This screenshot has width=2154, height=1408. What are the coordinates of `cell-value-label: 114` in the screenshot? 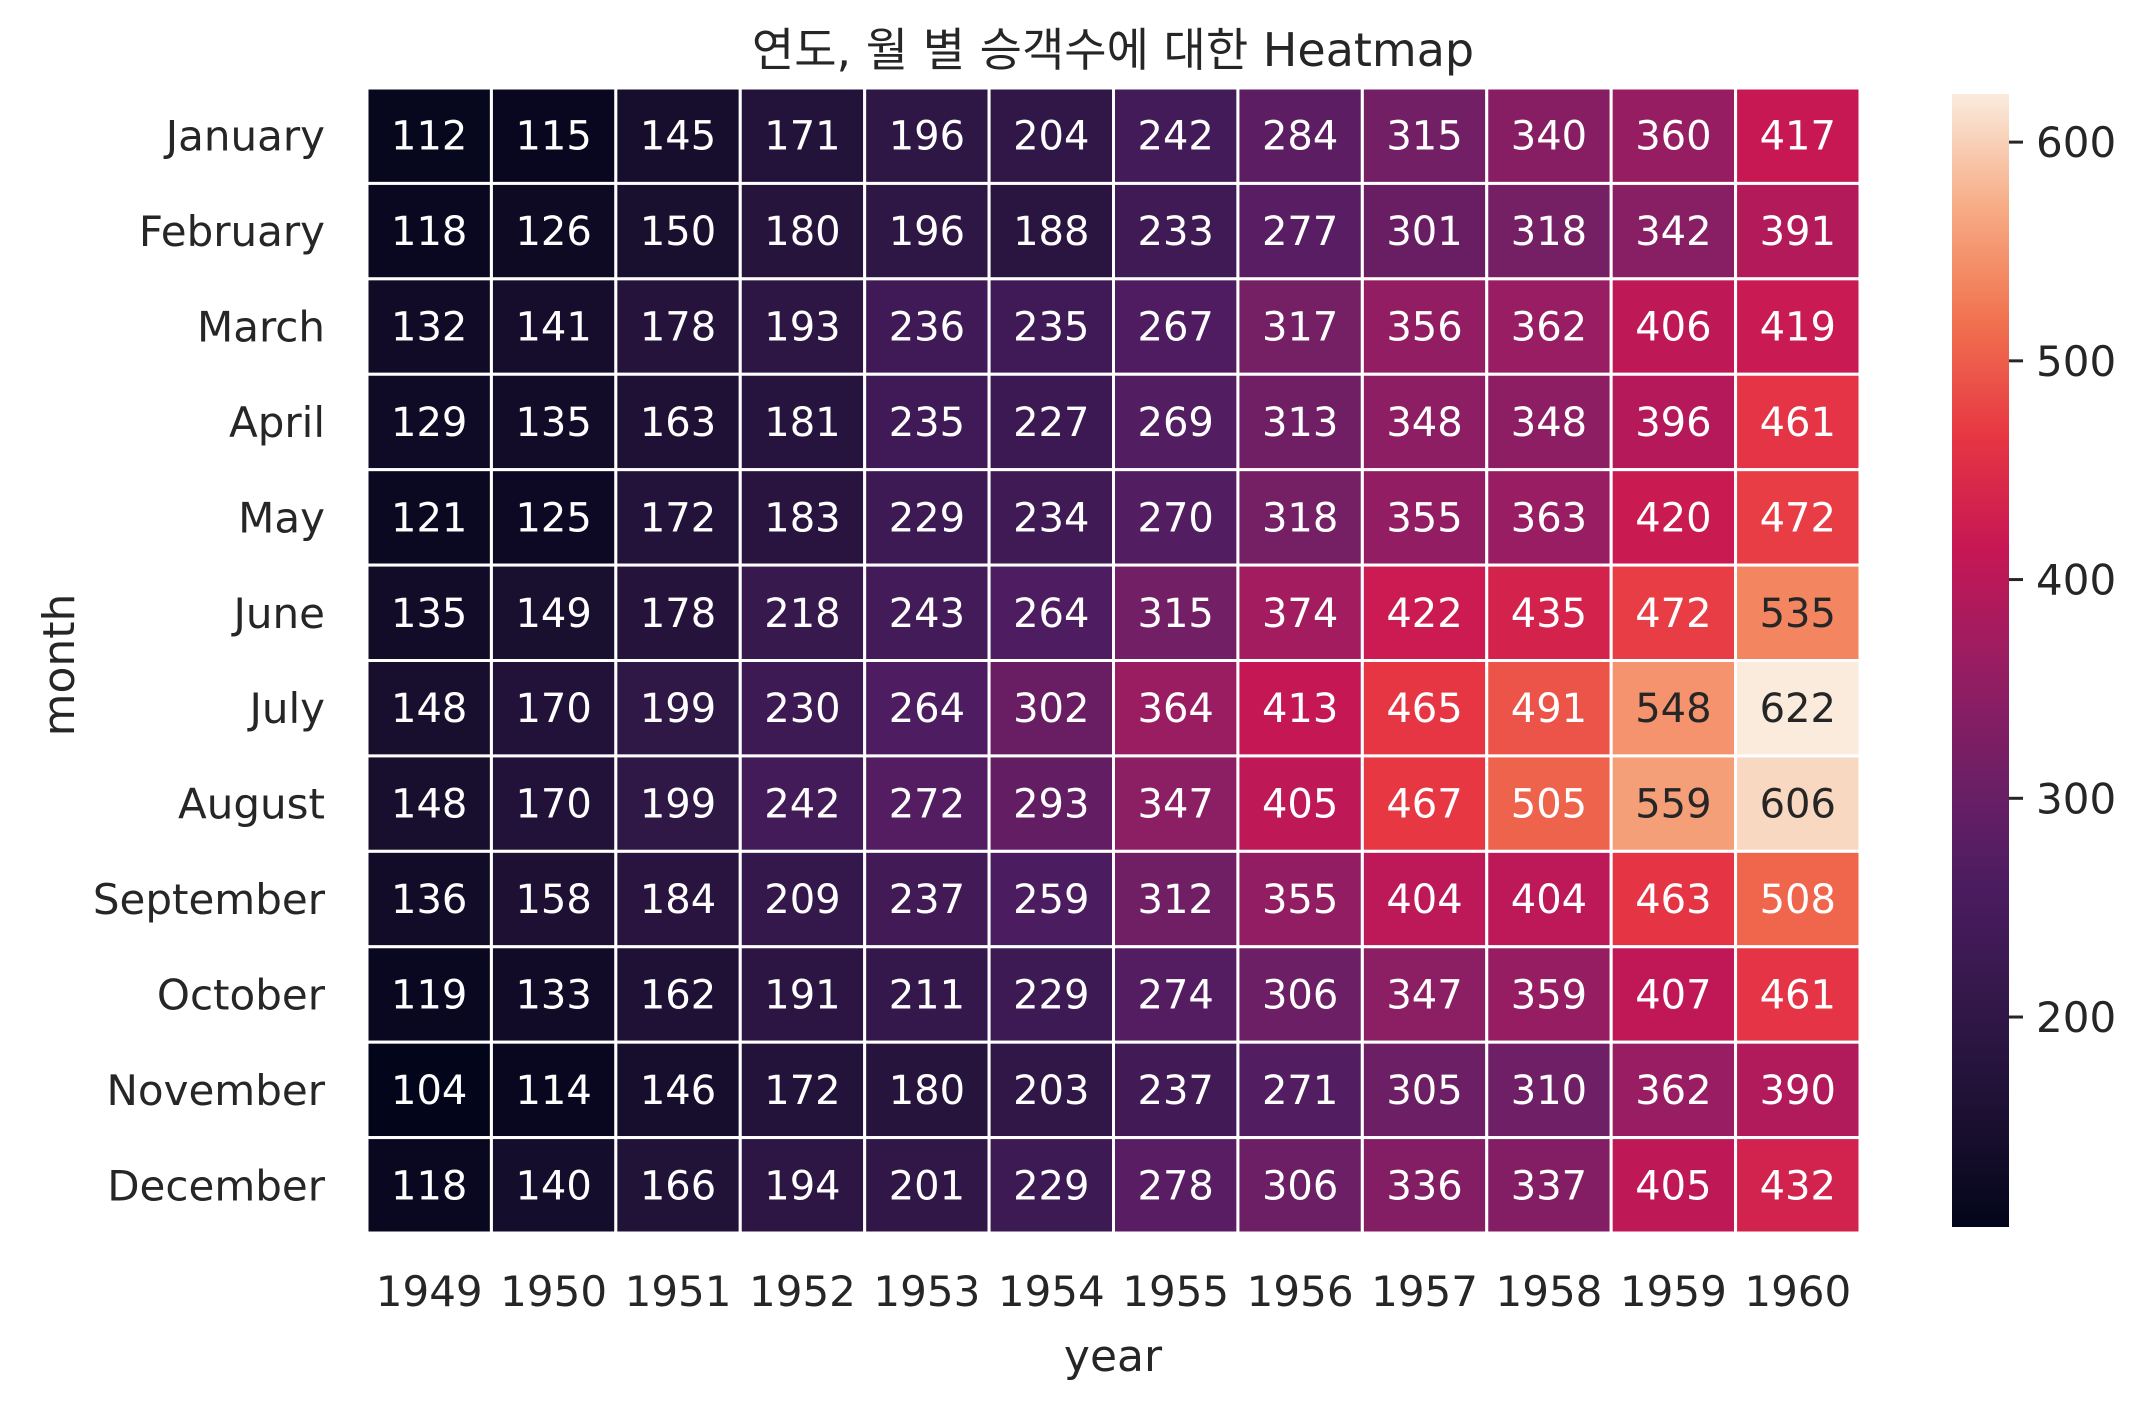 It's located at (553, 1091).